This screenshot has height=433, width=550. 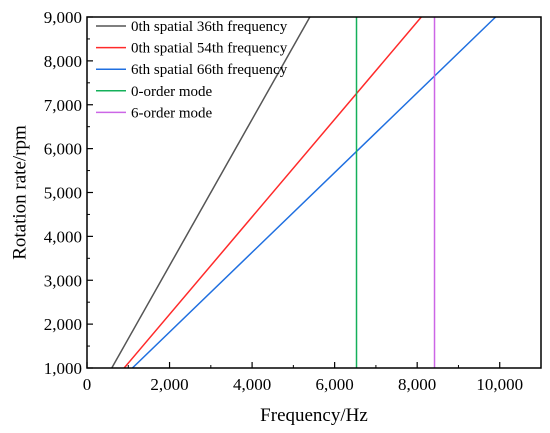 I want to click on x-tick-label: 10,000, so click(x=499, y=384).